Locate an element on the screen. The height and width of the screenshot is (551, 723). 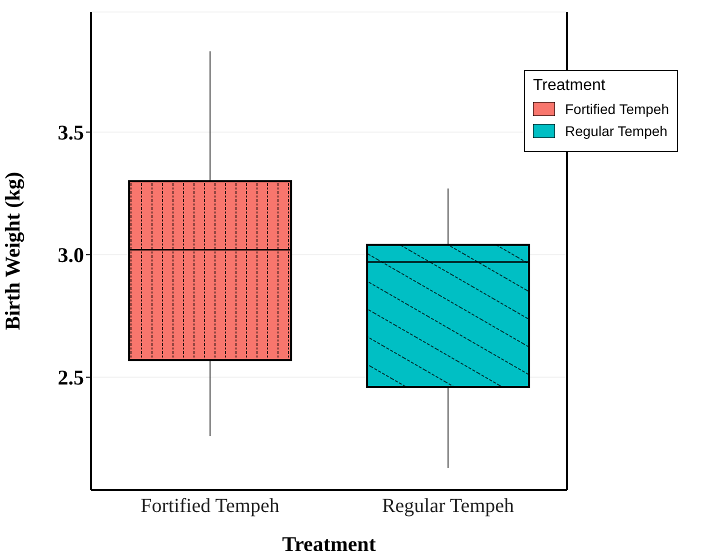
y-axis-title: Birth Weight (kg) is located at coordinates (12, 251).